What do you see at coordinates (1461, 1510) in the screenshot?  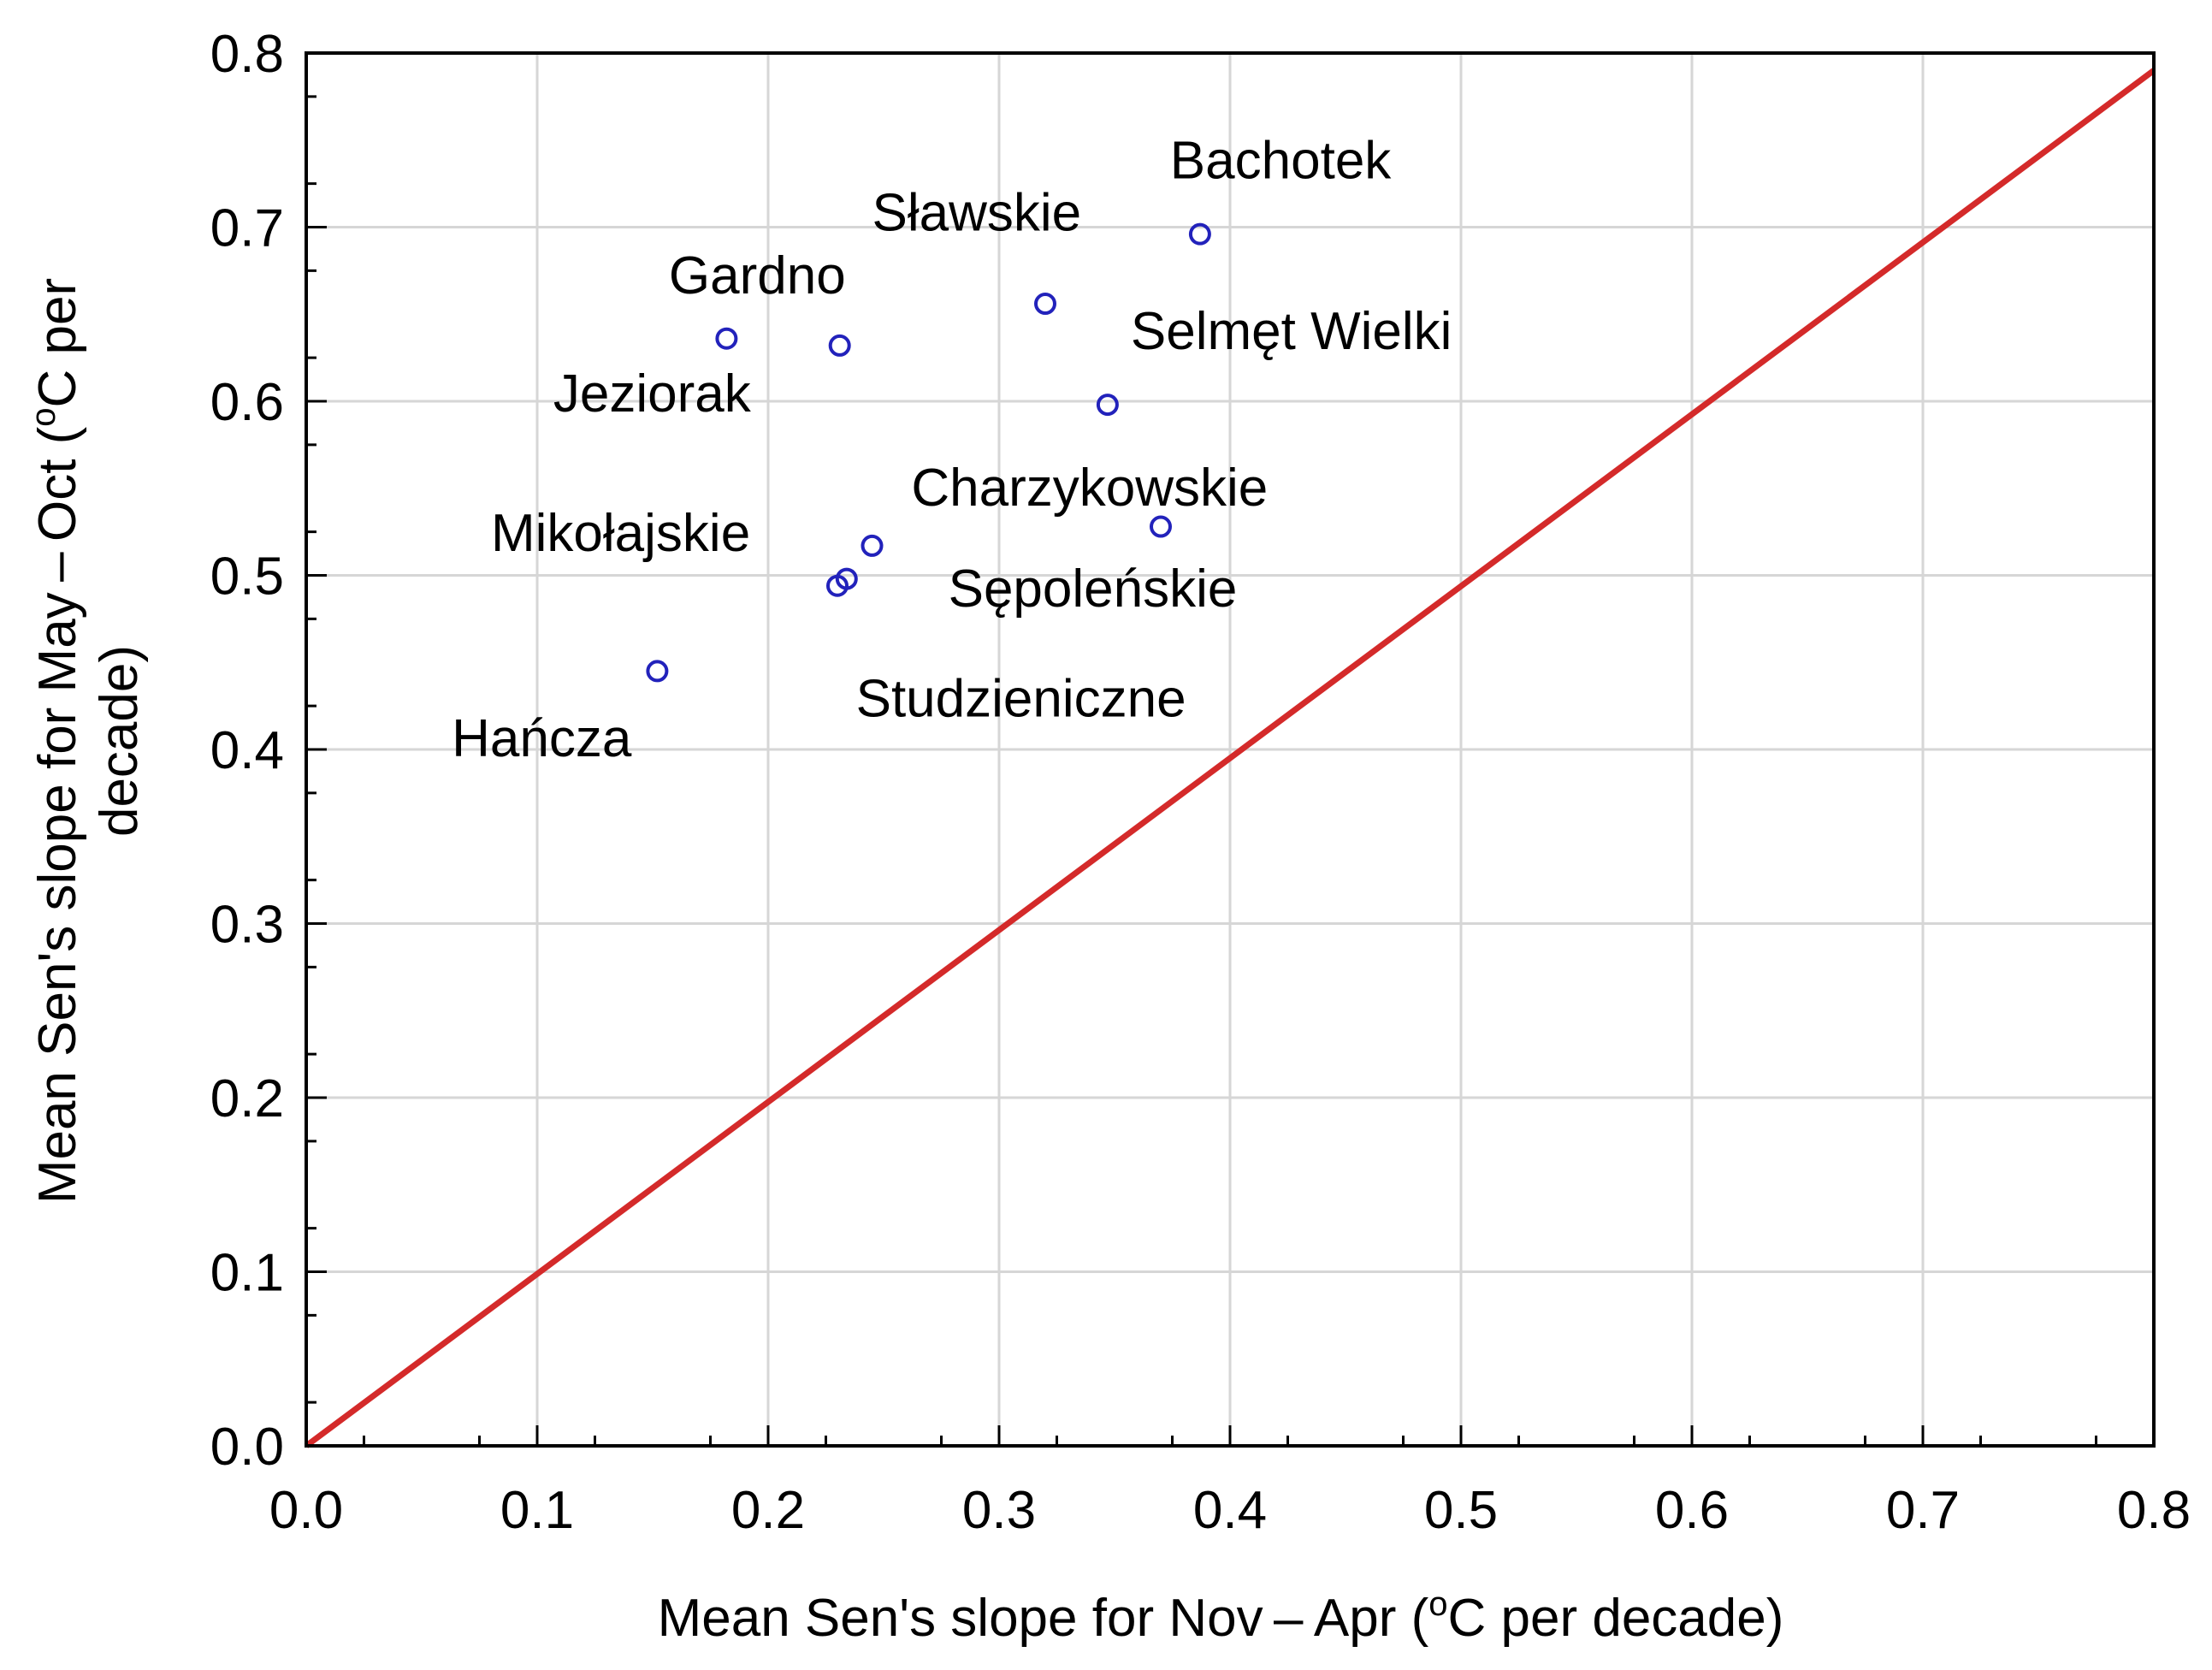 I see `x-tick-label: 0.5` at bounding box center [1461, 1510].